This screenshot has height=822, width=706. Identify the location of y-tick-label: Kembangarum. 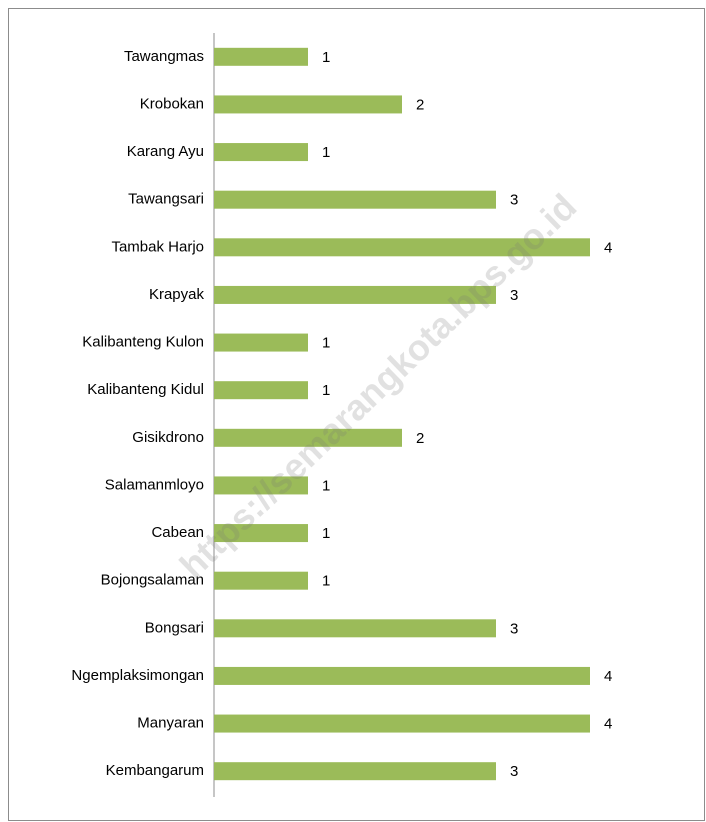
(155, 770).